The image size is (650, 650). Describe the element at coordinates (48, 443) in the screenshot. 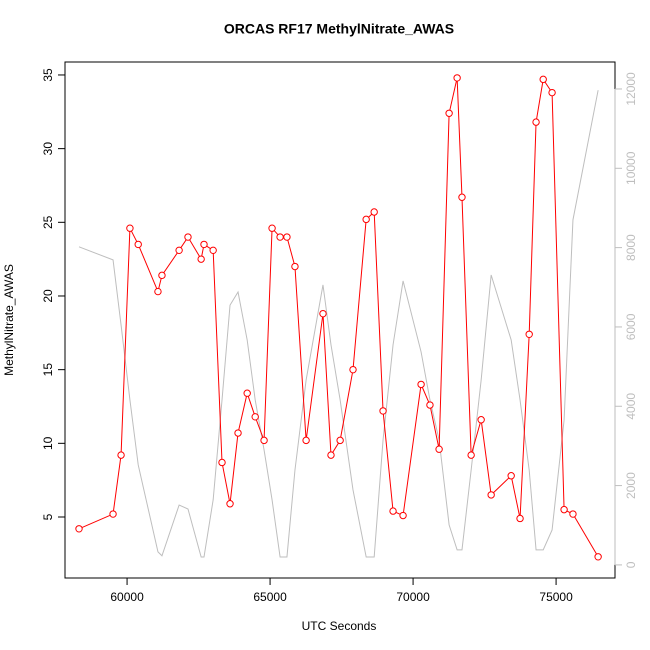

I see `y-tick-label: 10` at that location.